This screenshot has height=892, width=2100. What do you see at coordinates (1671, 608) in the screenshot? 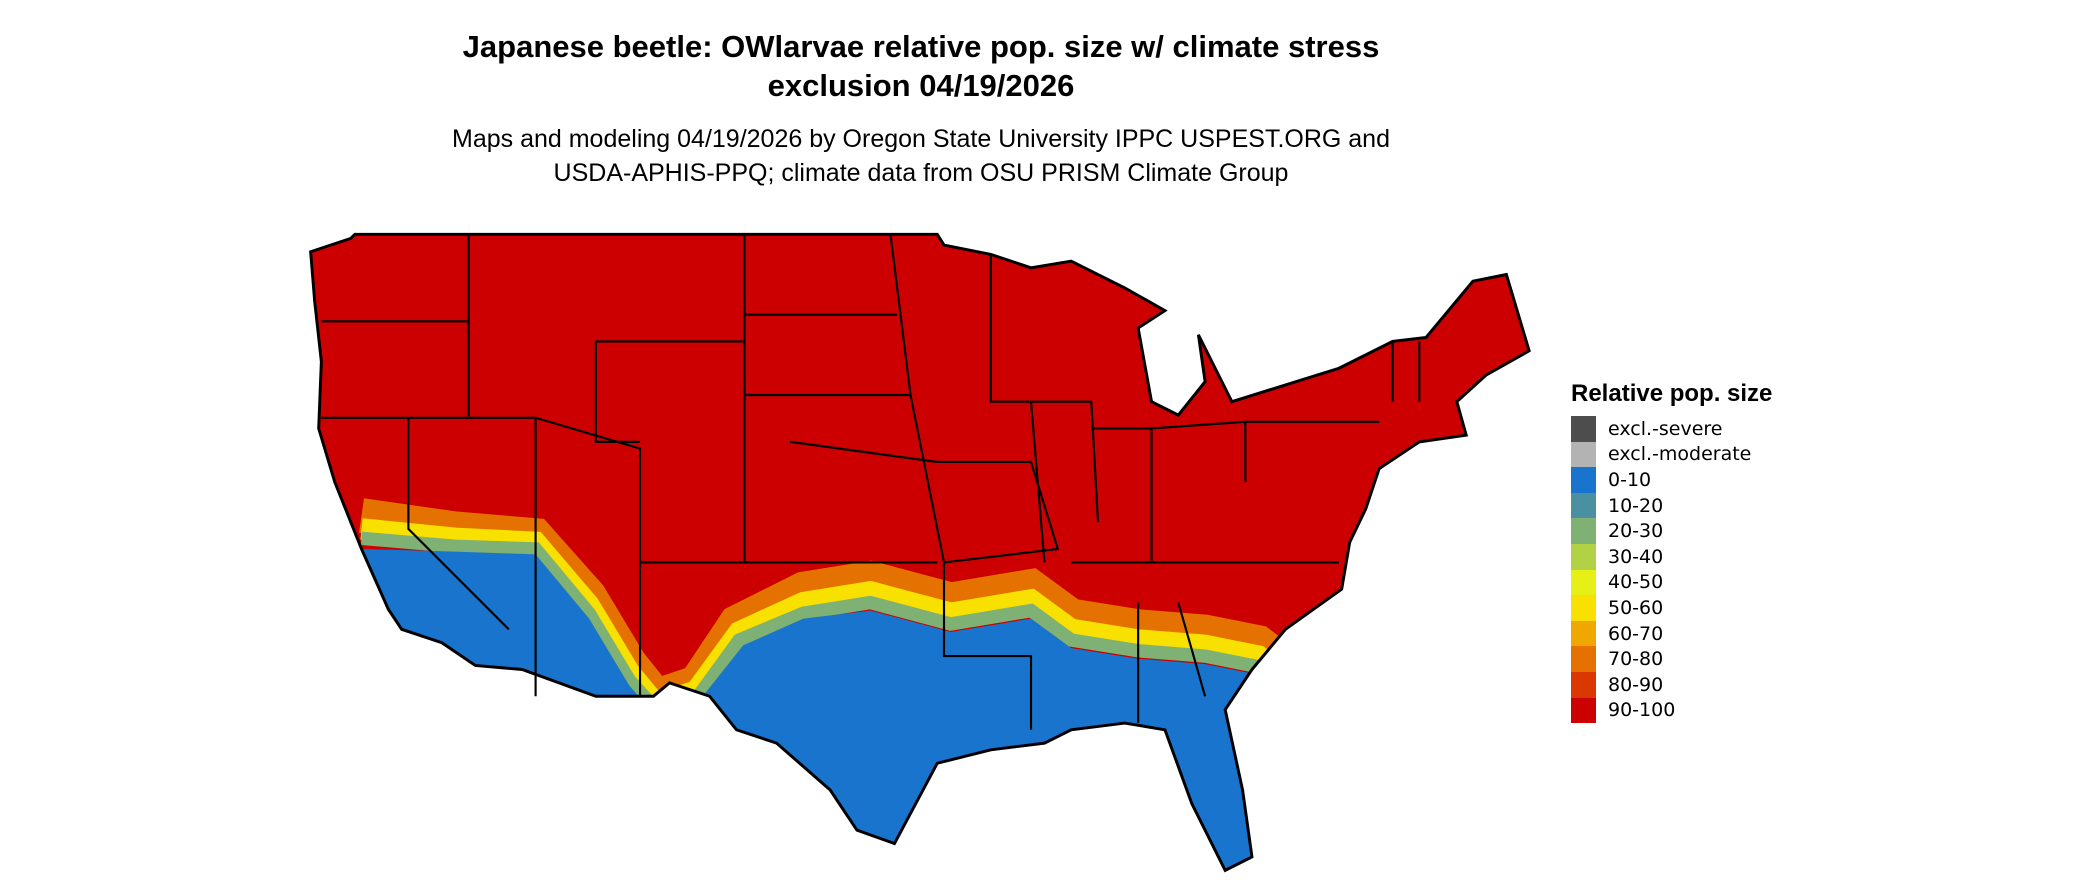
I see `legend-item: 50-60` at bounding box center [1671, 608].